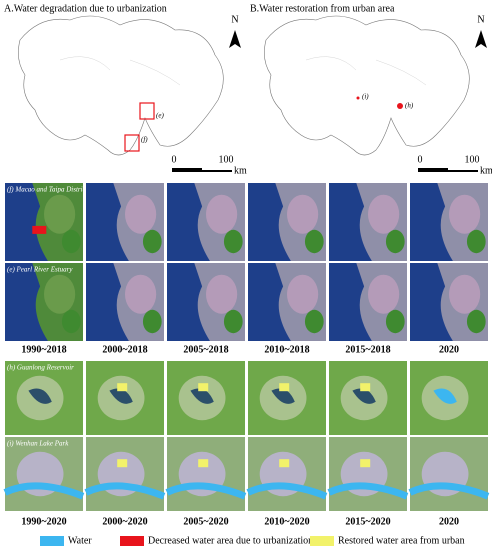 The width and height of the screenshot is (492, 550). I want to click on period-label: 2020, so click(449, 349).